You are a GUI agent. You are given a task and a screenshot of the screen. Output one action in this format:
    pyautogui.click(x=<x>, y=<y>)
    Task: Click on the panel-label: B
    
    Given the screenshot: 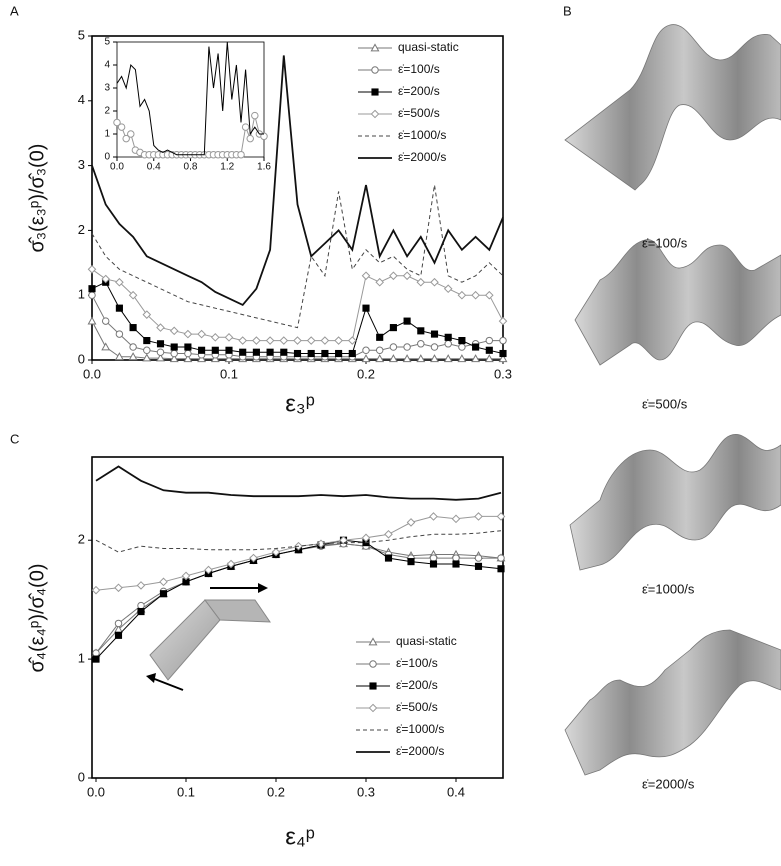 What is the action you would take?
    pyautogui.click(x=567, y=10)
    